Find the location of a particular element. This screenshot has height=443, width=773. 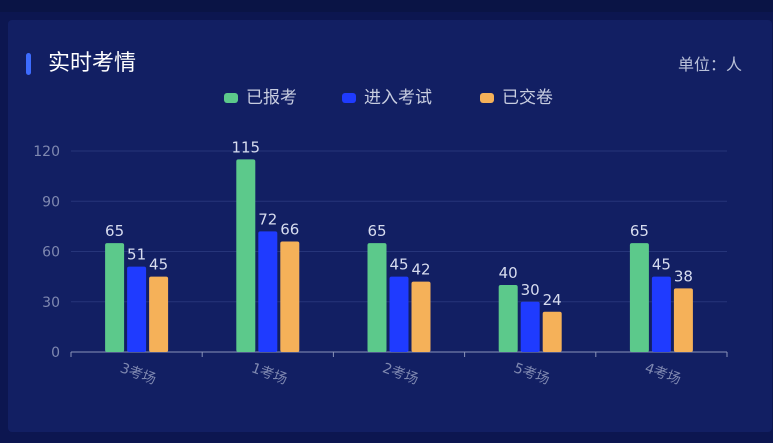

bar-value-label: 115 is located at coordinates (245, 147).